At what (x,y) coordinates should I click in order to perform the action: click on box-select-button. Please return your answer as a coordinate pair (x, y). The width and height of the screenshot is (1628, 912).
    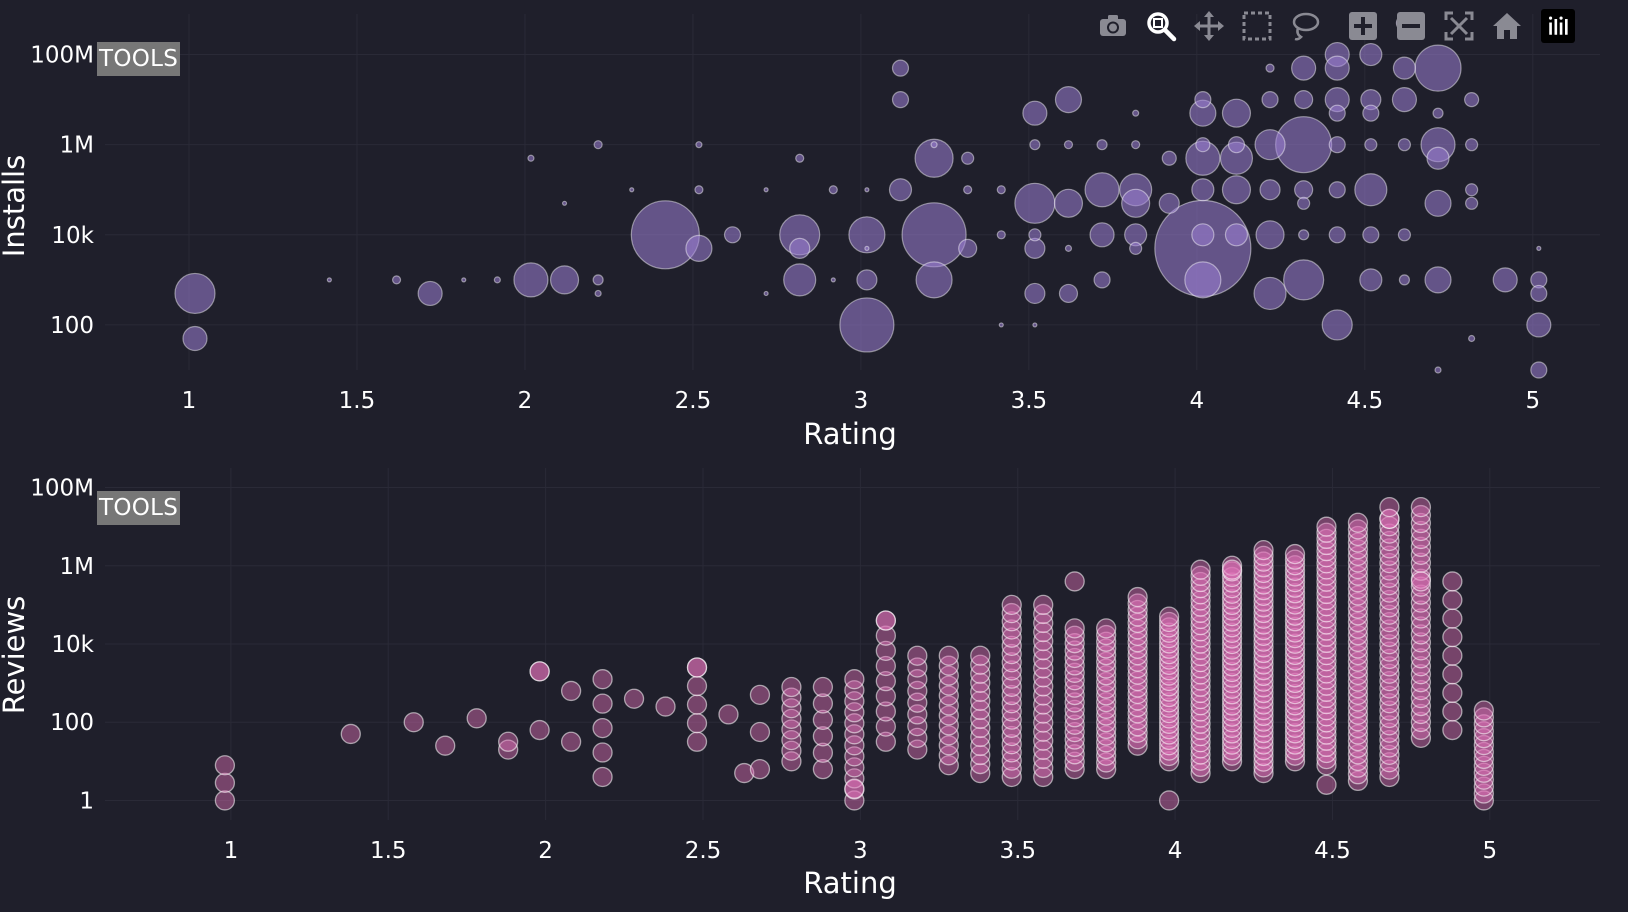
    Looking at the image, I should click on (1257, 26).